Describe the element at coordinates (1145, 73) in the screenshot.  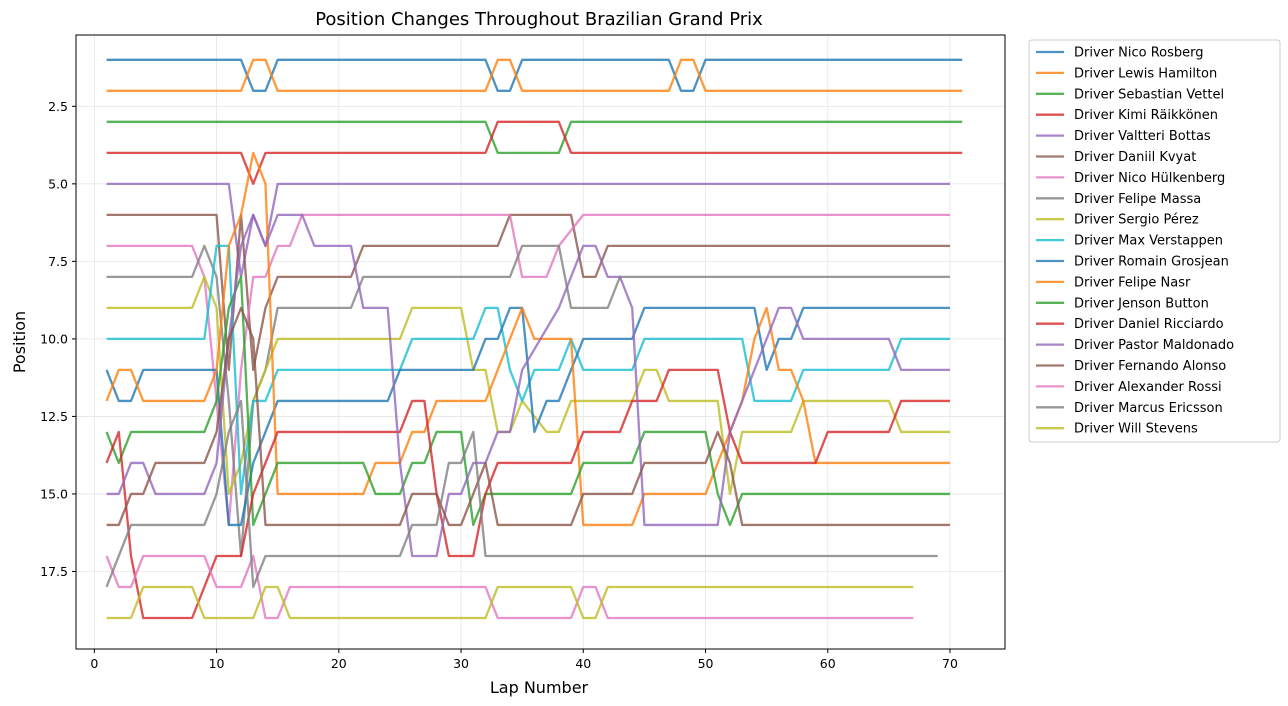
I see `legend-entry-label: Driver Lewis Hamilton` at that location.